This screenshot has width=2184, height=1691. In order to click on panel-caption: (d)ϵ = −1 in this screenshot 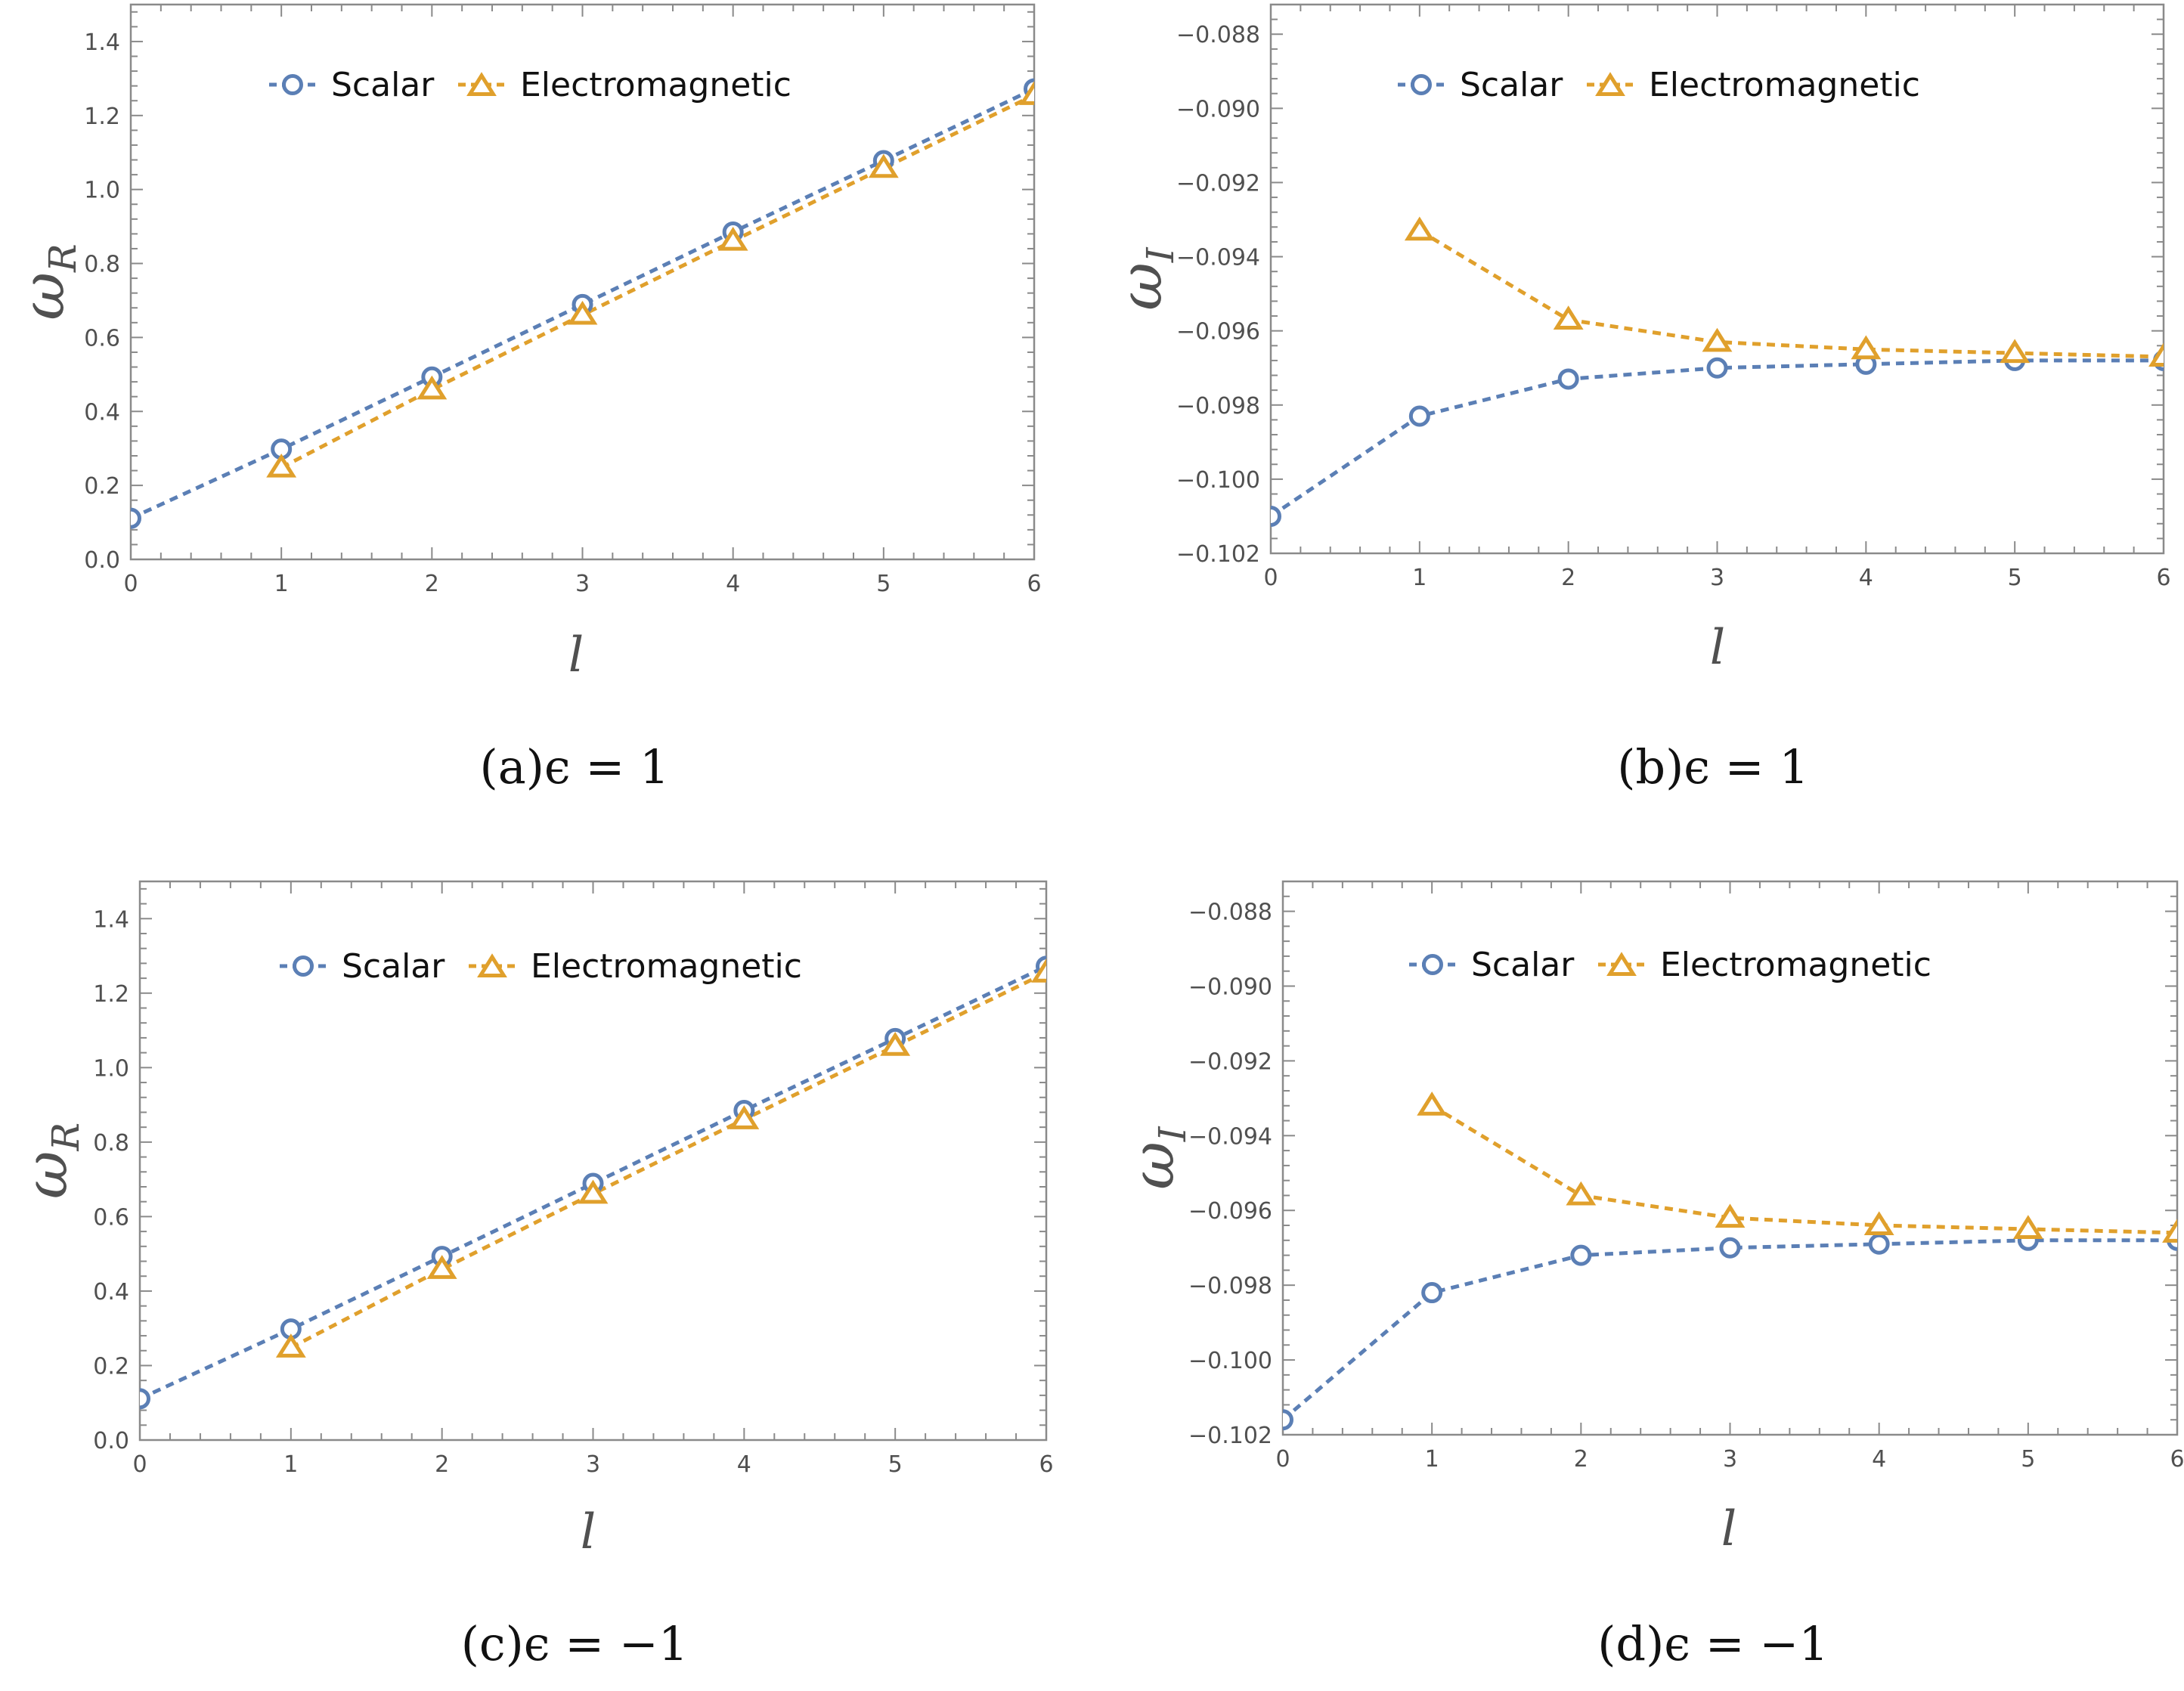, I will do `click(1713, 1644)`.